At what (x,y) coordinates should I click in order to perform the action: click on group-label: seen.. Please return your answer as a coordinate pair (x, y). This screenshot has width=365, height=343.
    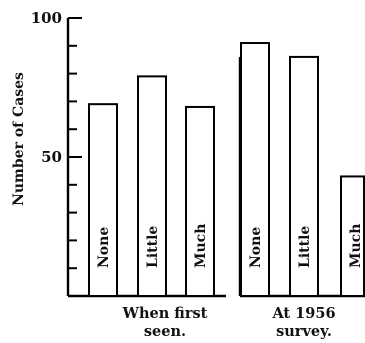
    Looking at the image, I should click on (165, 331).